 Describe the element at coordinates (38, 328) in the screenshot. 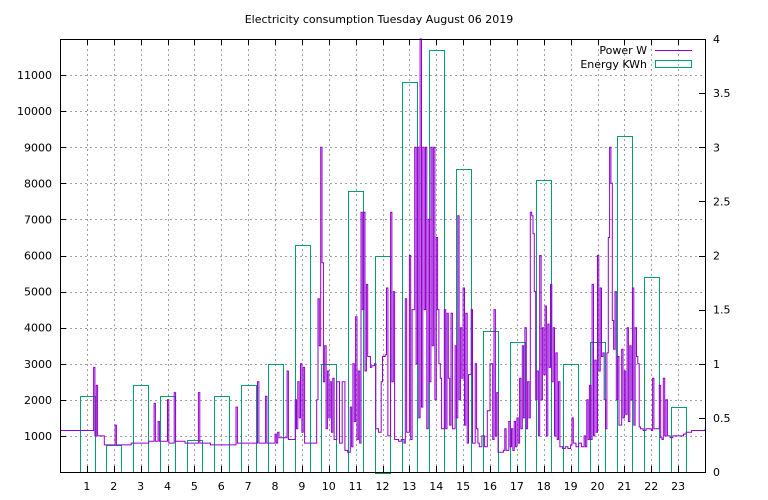

I see `y-left-tick-label: 4000` at that location.